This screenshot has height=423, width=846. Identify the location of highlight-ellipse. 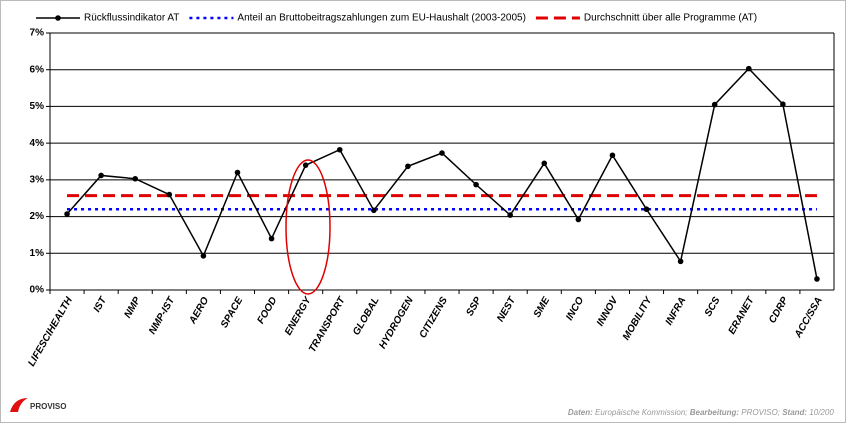
(308, 227).